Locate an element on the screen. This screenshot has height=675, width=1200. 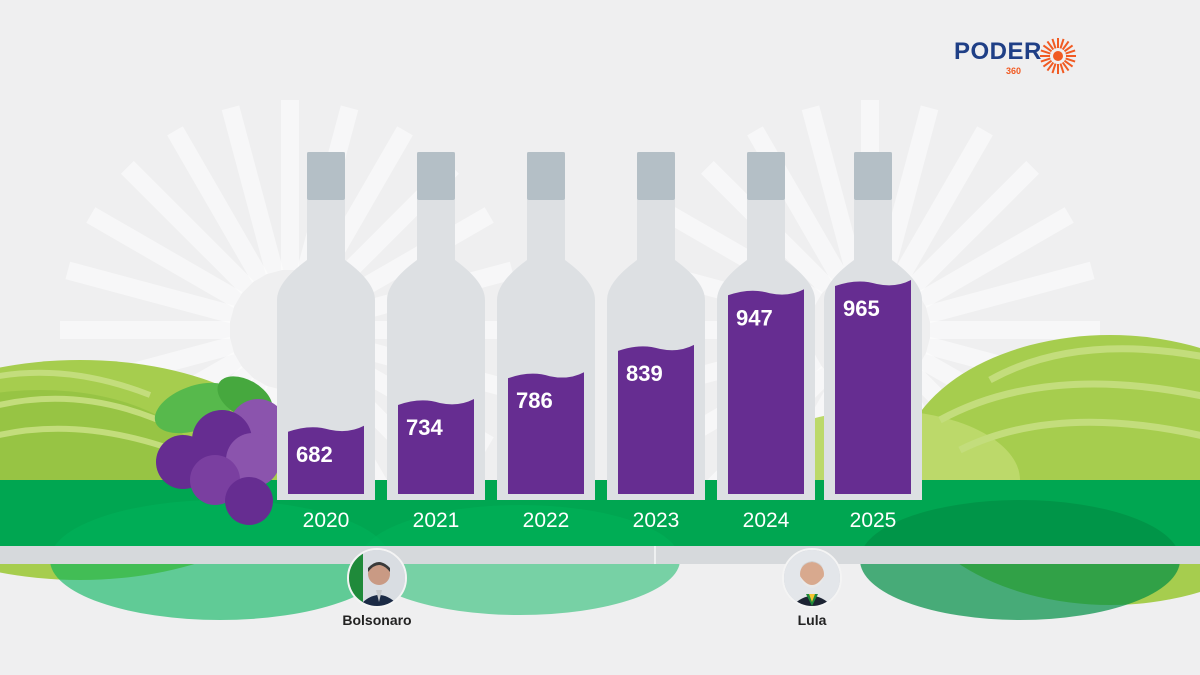
bolsonaro-avatar is located at coordinates (377, 578).